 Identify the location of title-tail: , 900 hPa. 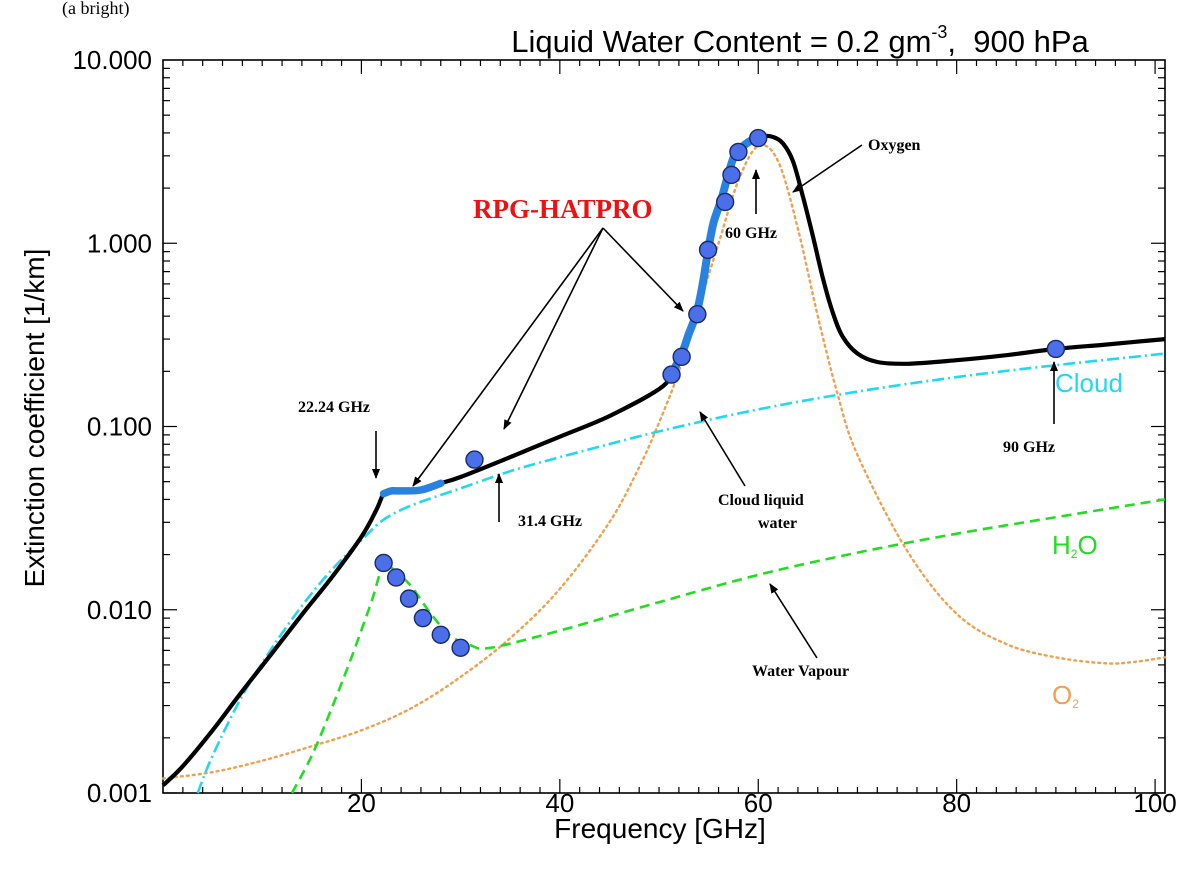
(1018, 41).